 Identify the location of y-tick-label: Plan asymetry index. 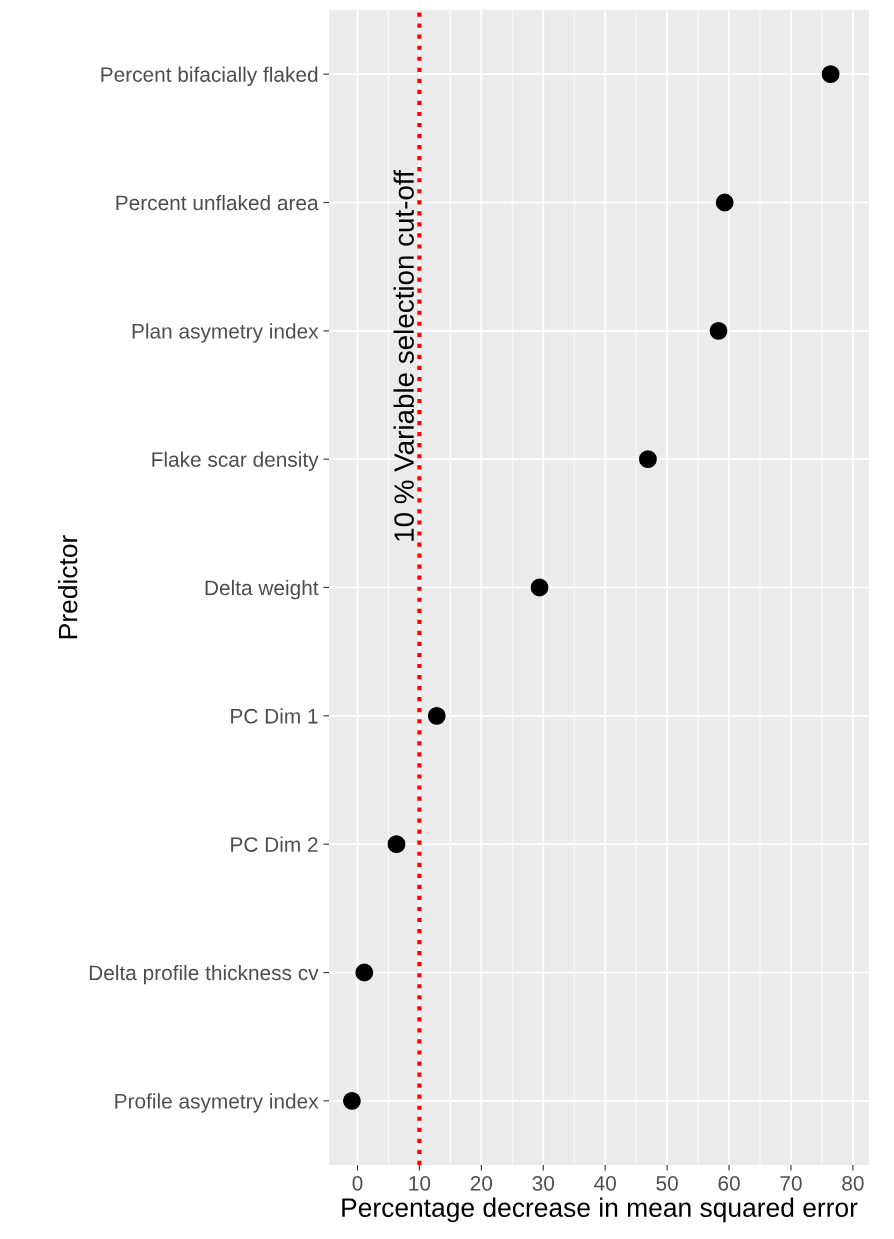
(225, 333).